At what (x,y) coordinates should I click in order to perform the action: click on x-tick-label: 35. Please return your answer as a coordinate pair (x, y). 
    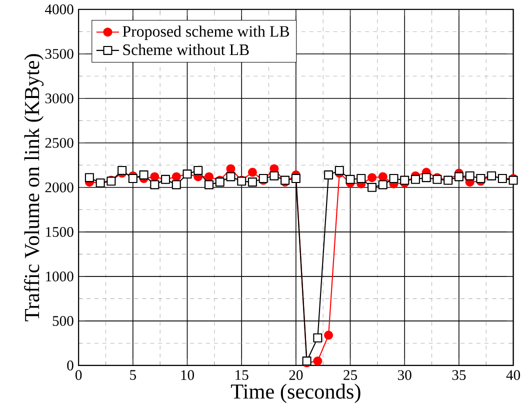
    Looking at the image, I should click on (459, 375).